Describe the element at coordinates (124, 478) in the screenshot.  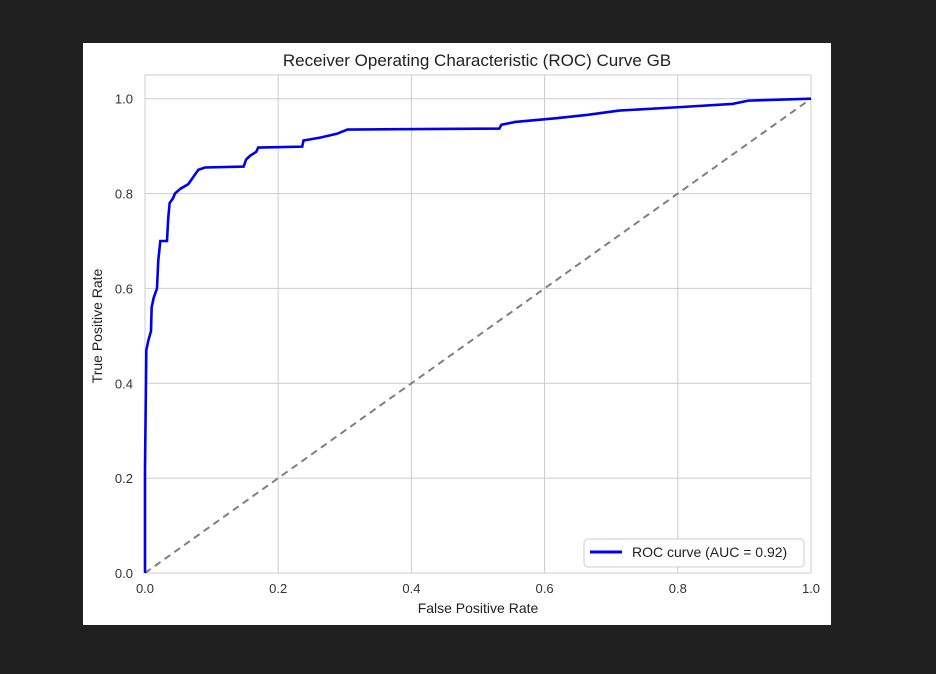
I see `y-tick-label: 0.2` at that location.